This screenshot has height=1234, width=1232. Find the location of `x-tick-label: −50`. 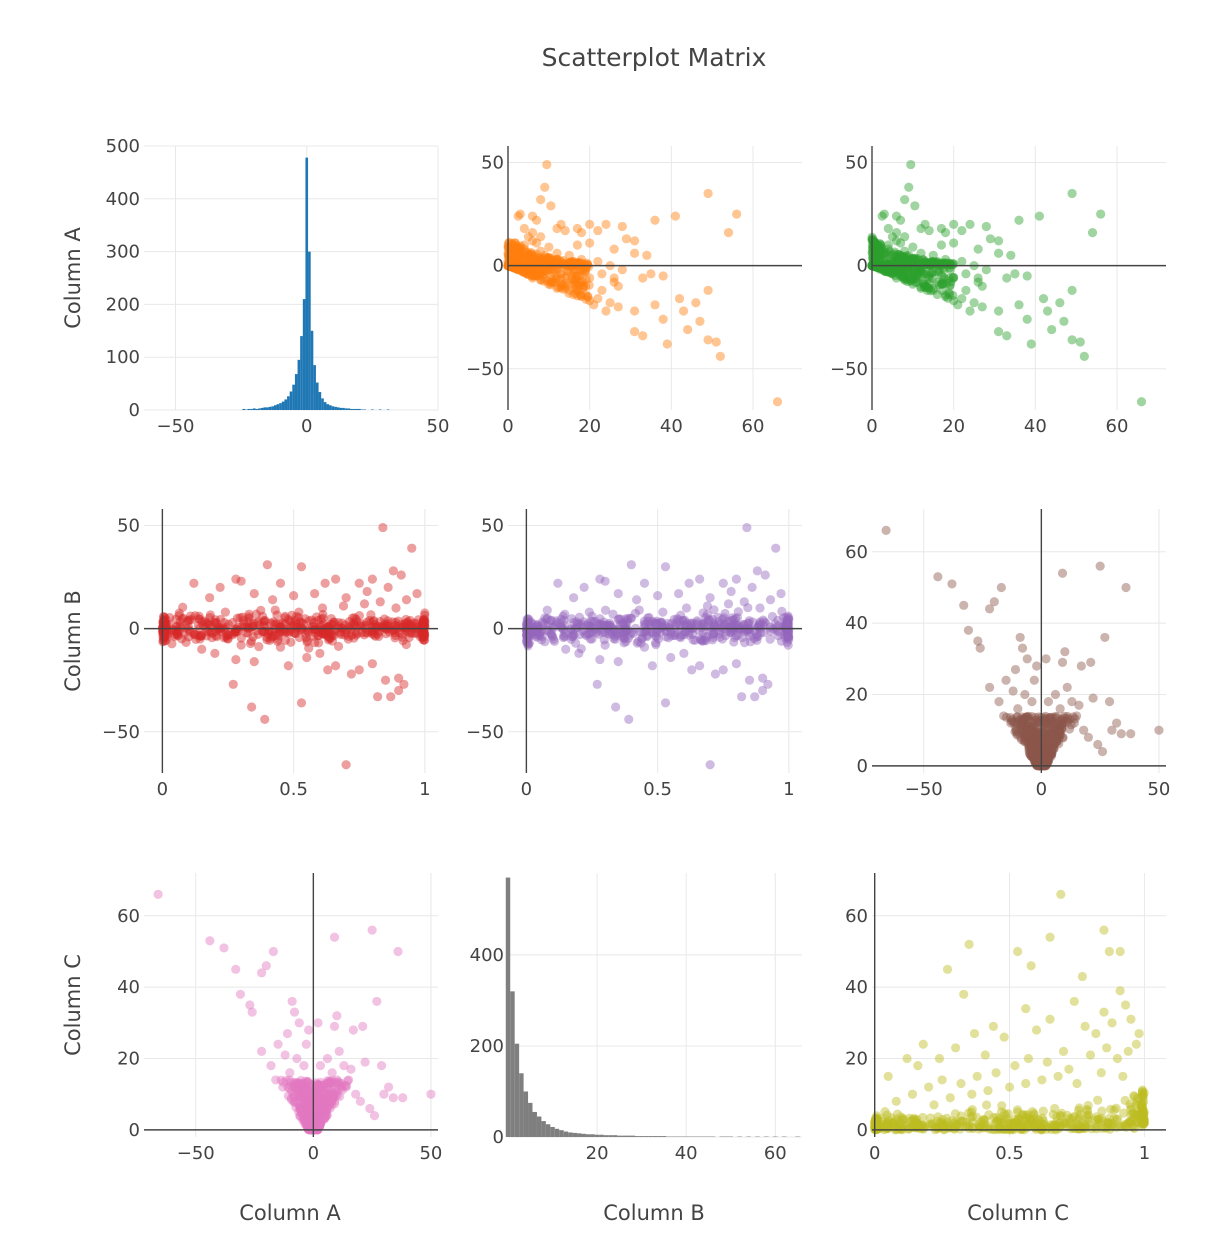

x-tick-label: −50 is located at coordinates (176, 426).